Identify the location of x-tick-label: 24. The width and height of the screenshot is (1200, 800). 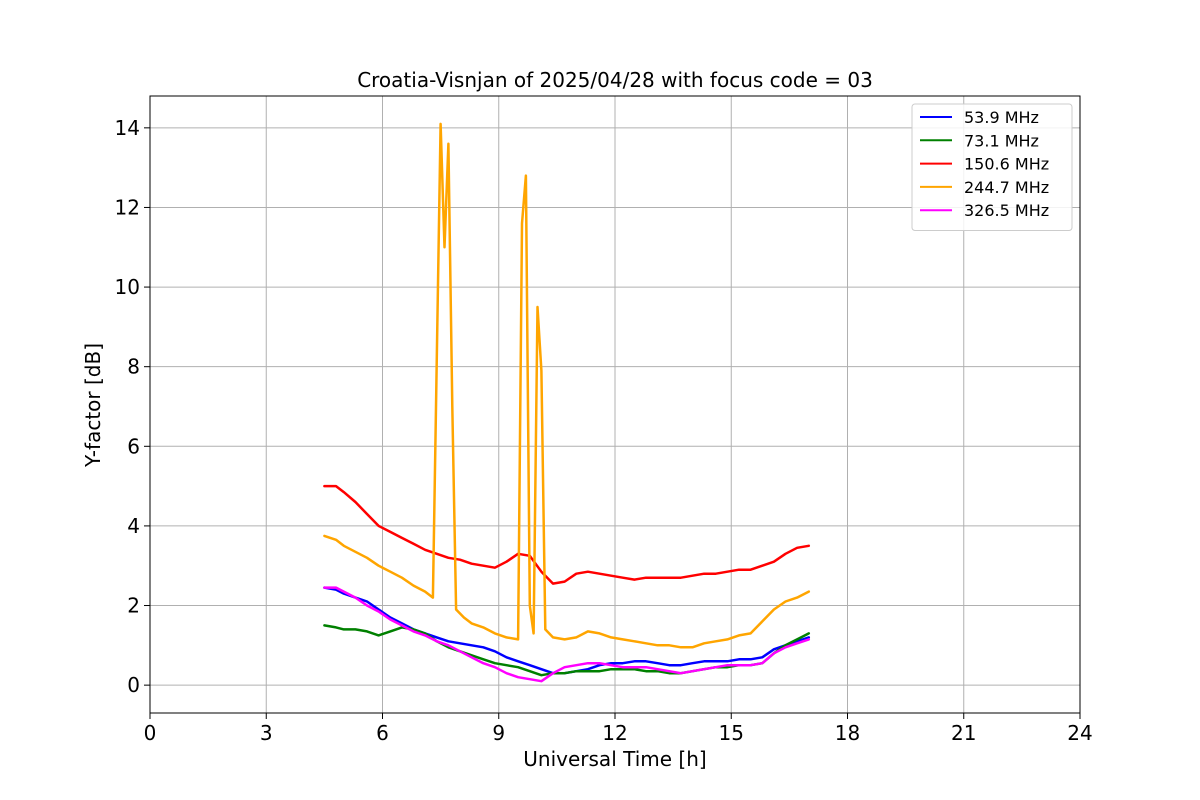
(1079, 733).